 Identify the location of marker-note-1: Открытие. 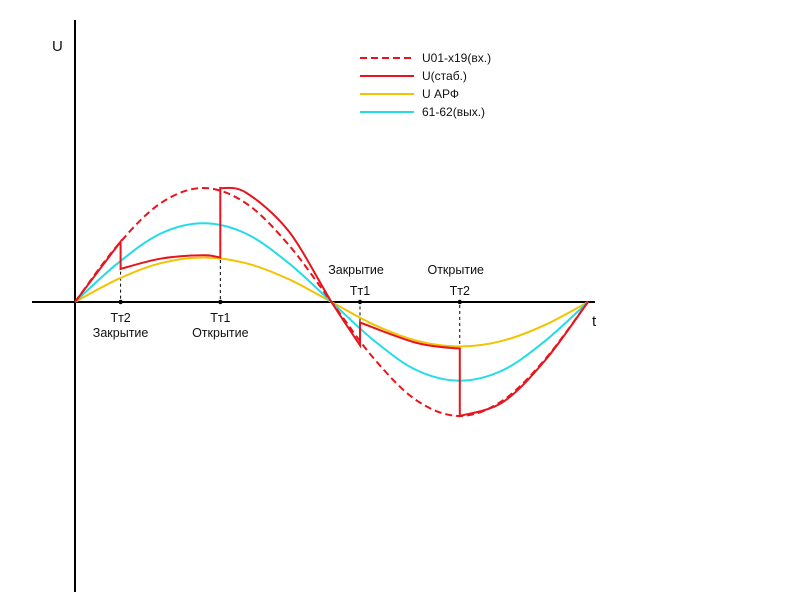
(220, 333).